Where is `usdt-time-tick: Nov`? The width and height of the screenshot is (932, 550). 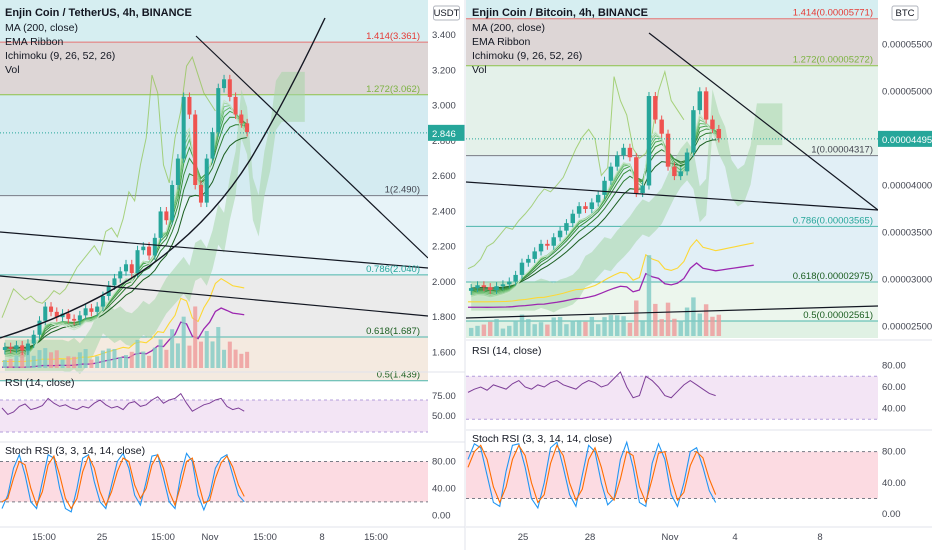
usdt-time-tick: Nov is located at coordinates (210, 537).